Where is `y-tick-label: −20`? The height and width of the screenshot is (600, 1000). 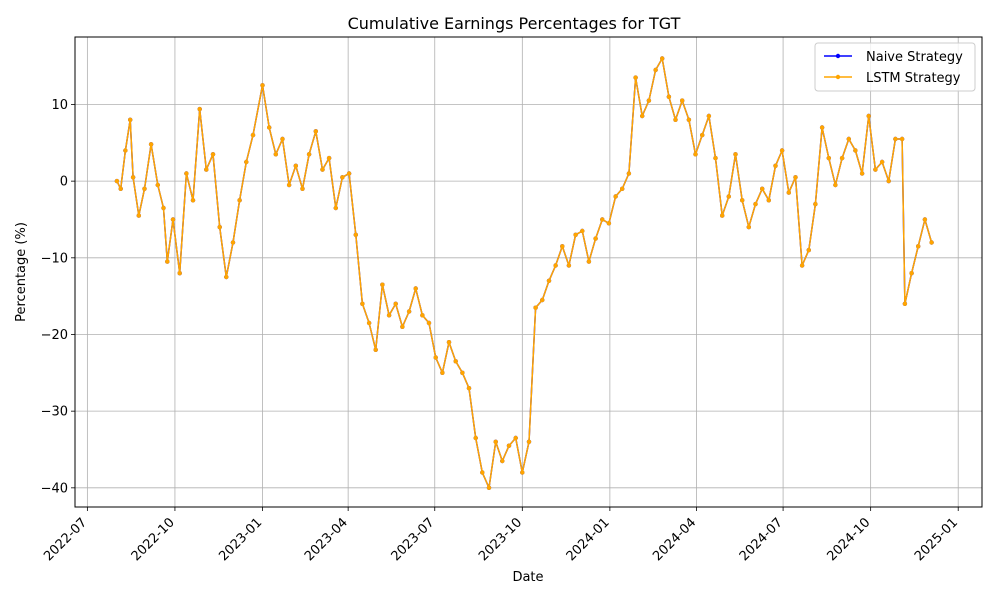
y-tick-label: −20 is located at coordinates (54, 335).